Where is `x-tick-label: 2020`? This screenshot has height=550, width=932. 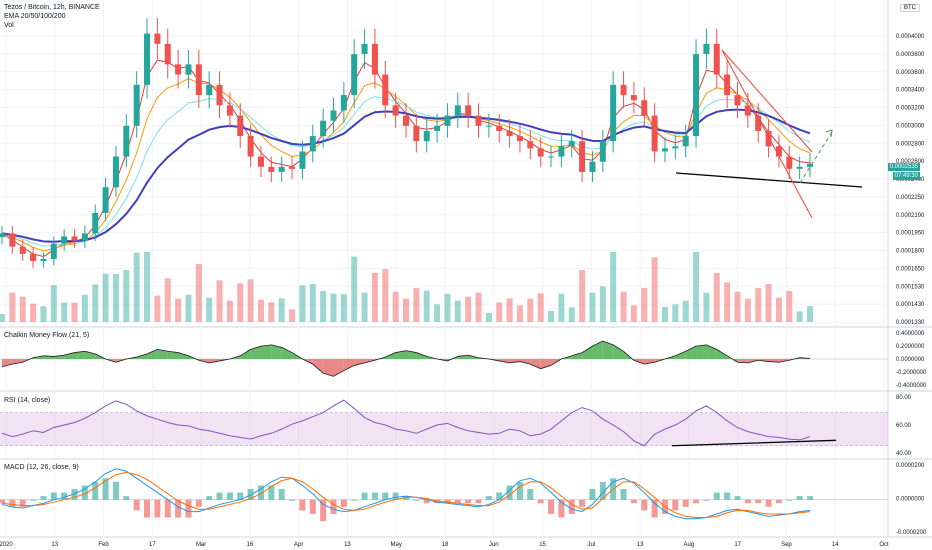
x-tick-label: 2020 is located at coordinates (6, 545).